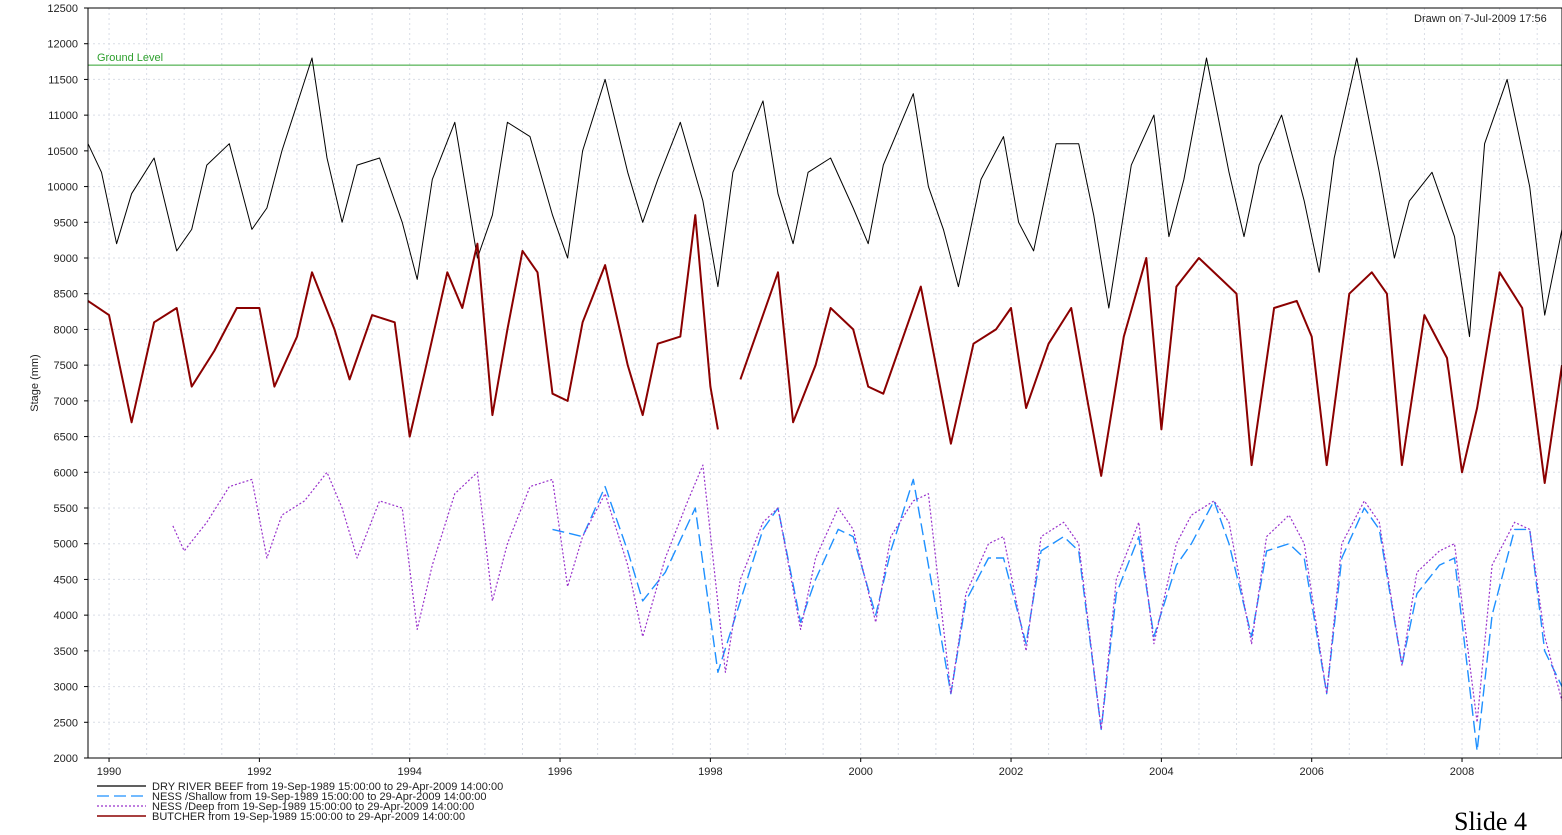 The width and height of the screenshot is (1562, 835). Describe the element at coordinates (1480, 19) in the screenshot. I see `drawn-on-label: Drawn on 7-Jul-2009 17:56` at that location.